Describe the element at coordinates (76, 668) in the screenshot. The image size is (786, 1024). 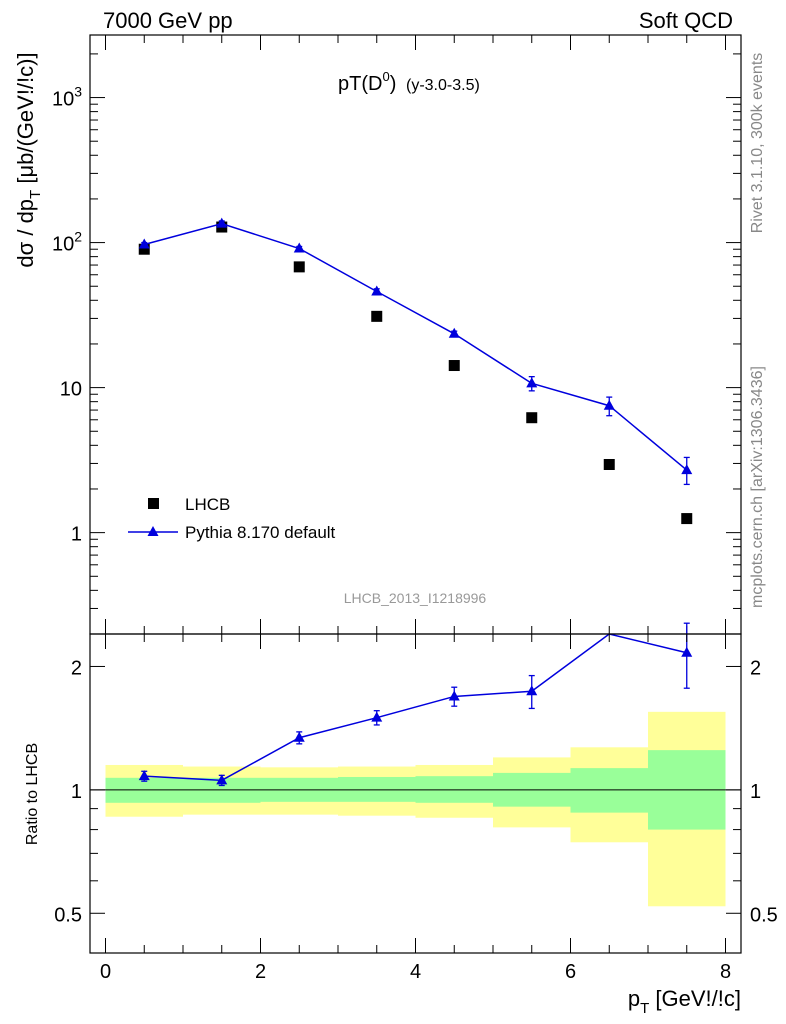
I see `ratio-y-tick-label: 2` at that location.